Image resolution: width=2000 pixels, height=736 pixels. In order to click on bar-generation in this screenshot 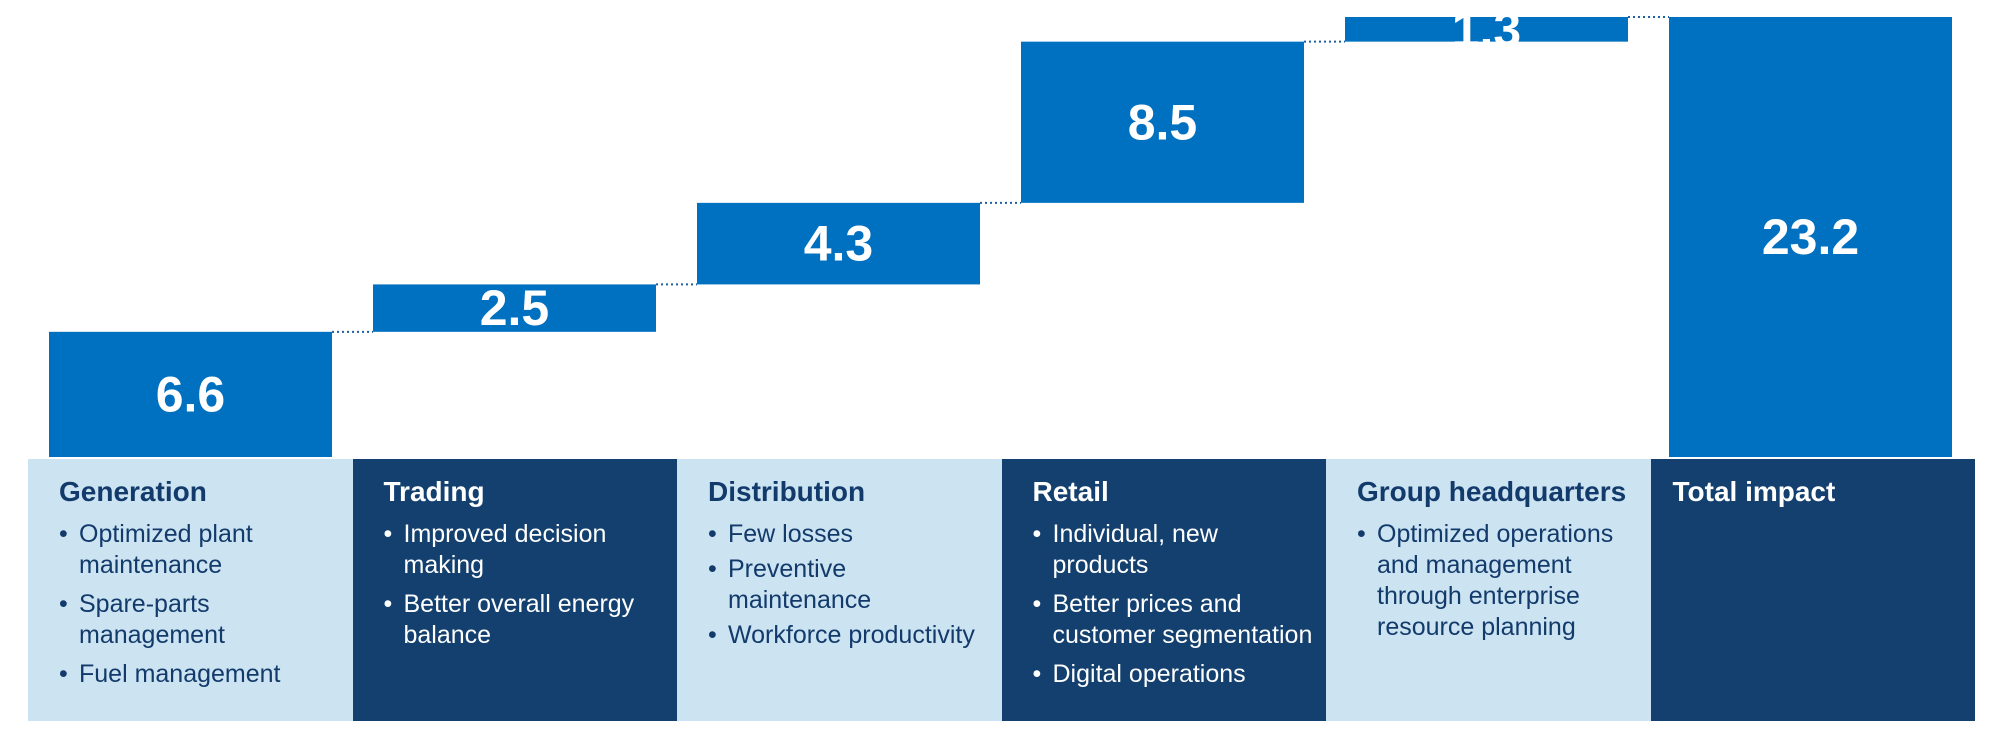, I will do `click(190, 394)`.